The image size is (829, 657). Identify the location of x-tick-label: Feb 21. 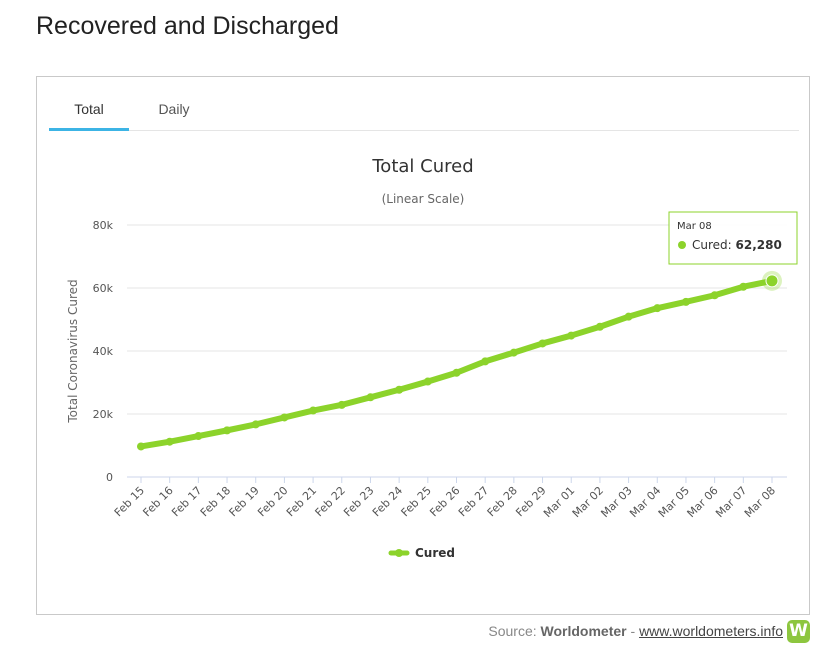
(301, 501).